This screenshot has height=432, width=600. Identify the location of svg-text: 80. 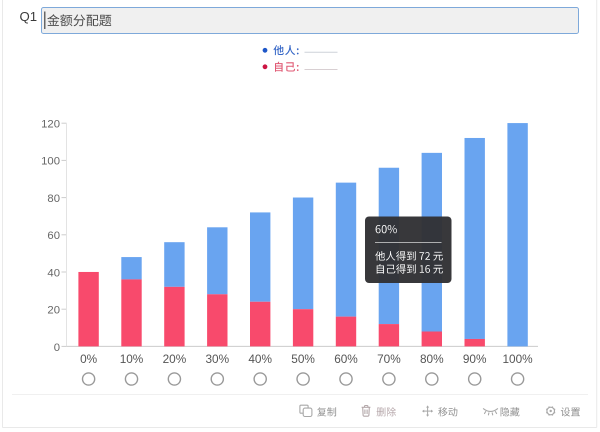
(53, 199).